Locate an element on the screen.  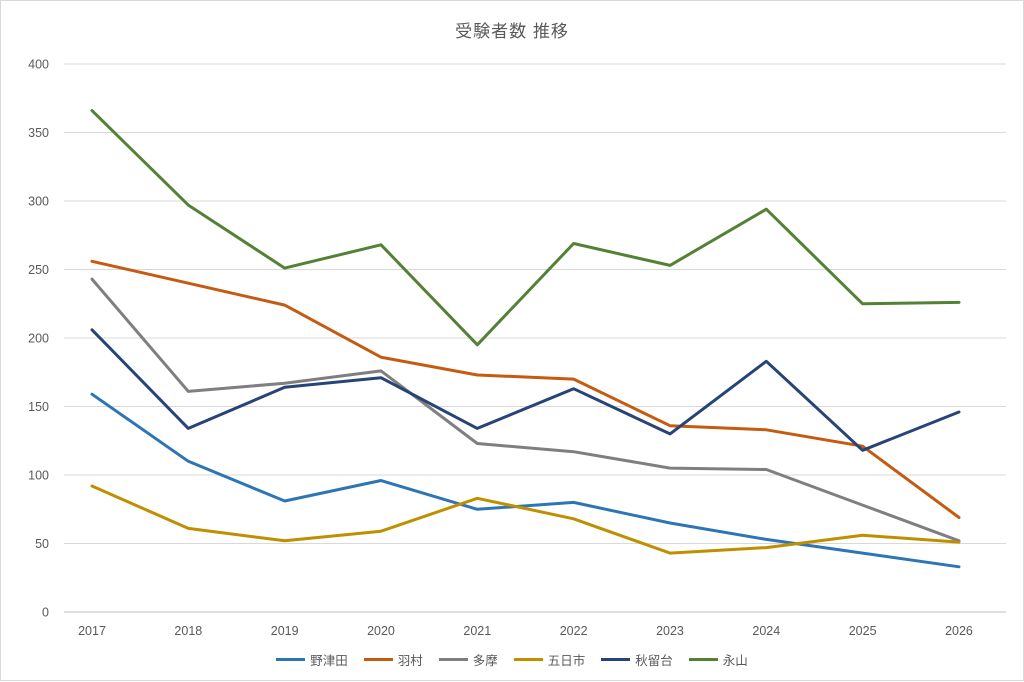
legend-label: 秋留台 is located at coordinates (654, 661).